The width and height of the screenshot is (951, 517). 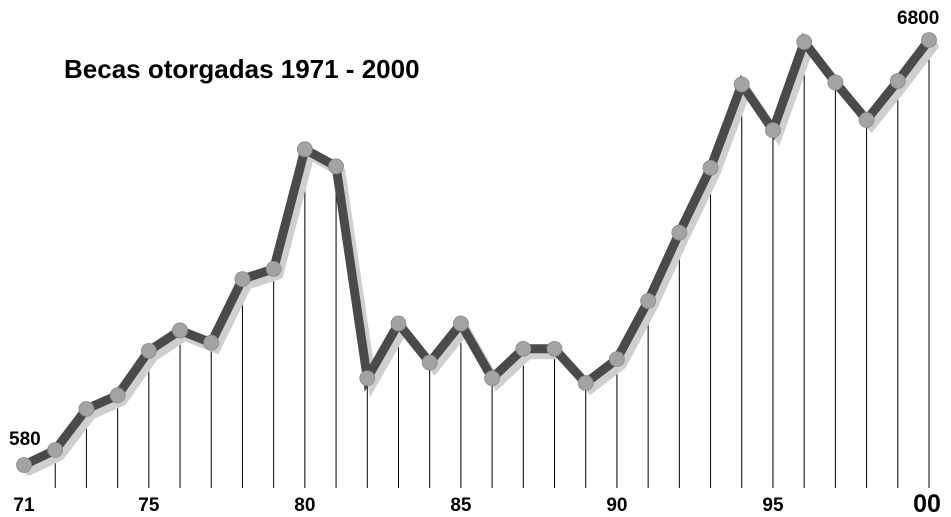 What do you see at coordinates (242, 69) in the screenshot?
I see `chart-title: Becas otorgadas 1971 - 2000` at bounding box center [242, 69].